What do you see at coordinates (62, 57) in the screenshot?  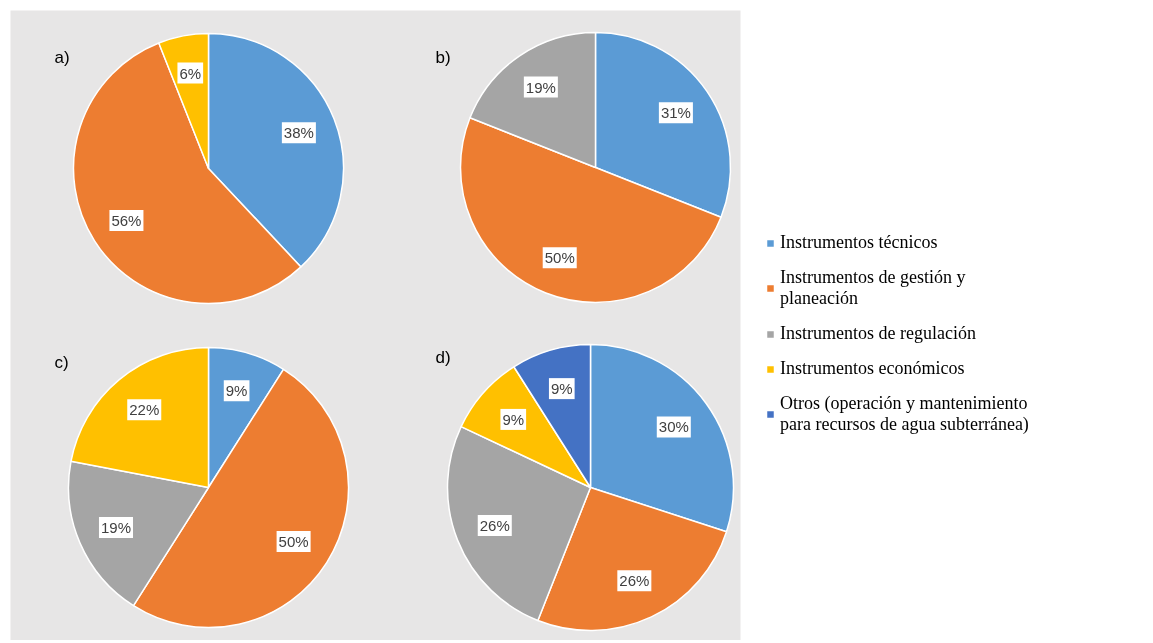 I see `text: a)` at bounding box center [62, 57].